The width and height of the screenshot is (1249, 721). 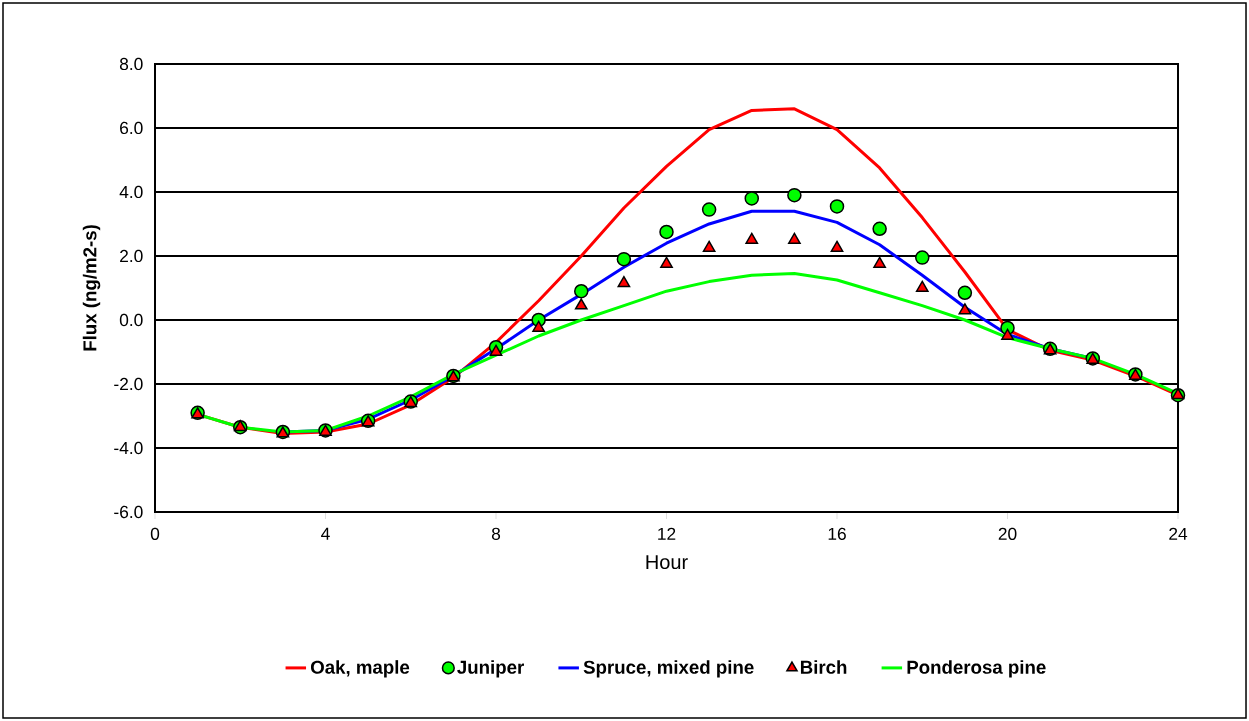 What do you see at coordinates (155, 533) in the screenshot?
I see `x-tick-label: 0` at bounding box center [155, 533].